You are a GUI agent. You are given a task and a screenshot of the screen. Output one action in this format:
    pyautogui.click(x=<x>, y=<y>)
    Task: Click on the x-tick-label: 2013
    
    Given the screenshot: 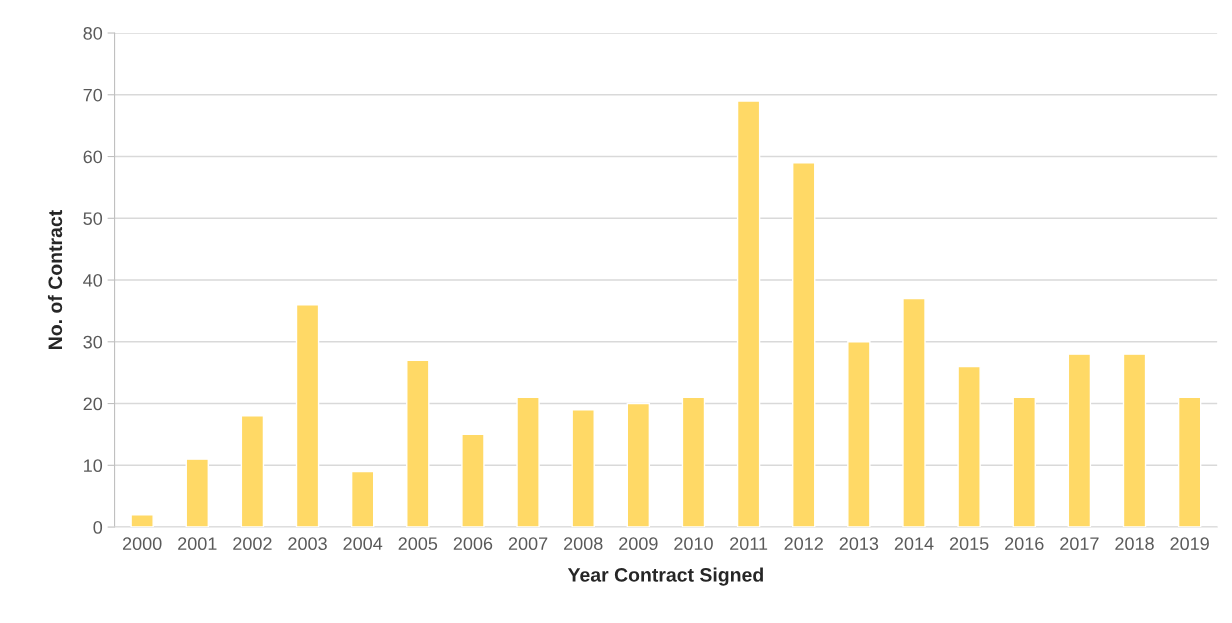 What is the action you would take?
    pyautogui.click(x=859, y=544)
    